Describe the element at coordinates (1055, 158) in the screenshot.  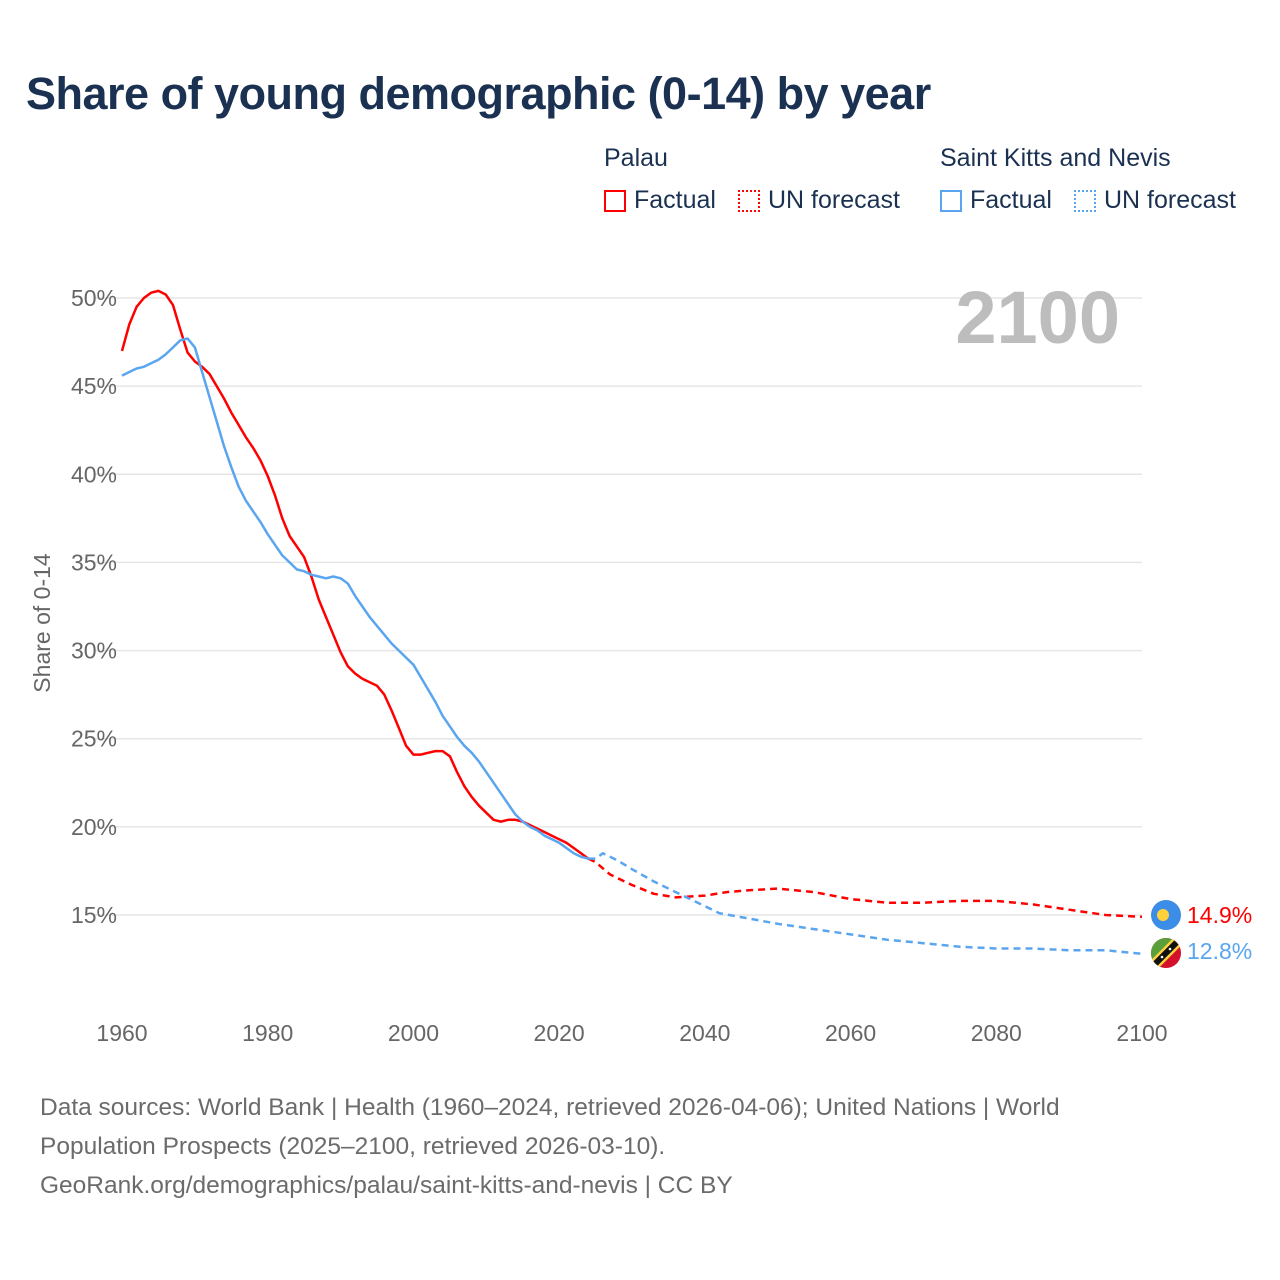
I see `legend-country-skn: Saint Kitts and Nevis` at that location.